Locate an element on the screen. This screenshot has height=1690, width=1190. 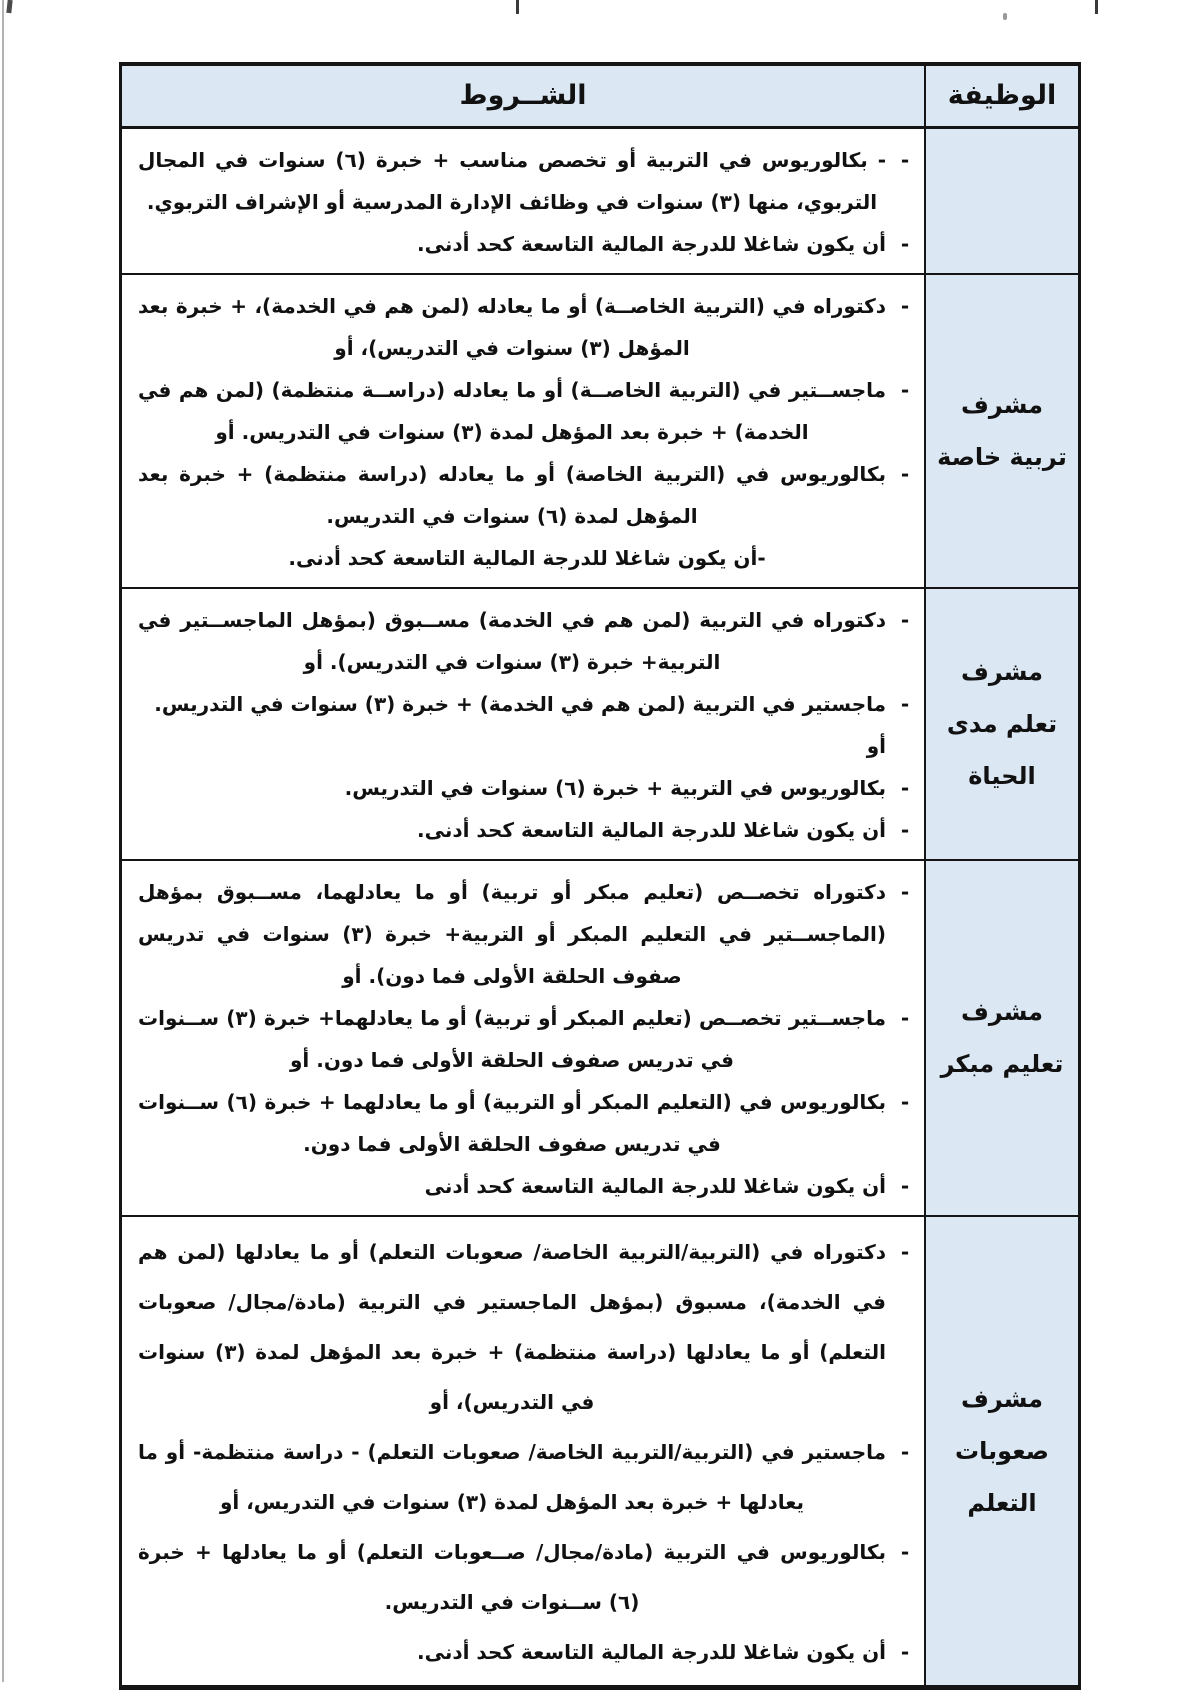
position-cell: مشرف صعوبات التعلم is located at coordinates (1001, 1451).